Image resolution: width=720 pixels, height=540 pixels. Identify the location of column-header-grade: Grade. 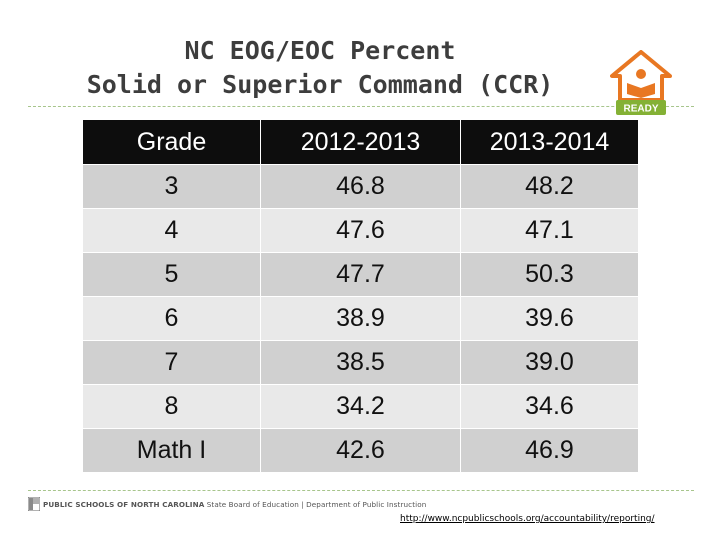
(171, 142).